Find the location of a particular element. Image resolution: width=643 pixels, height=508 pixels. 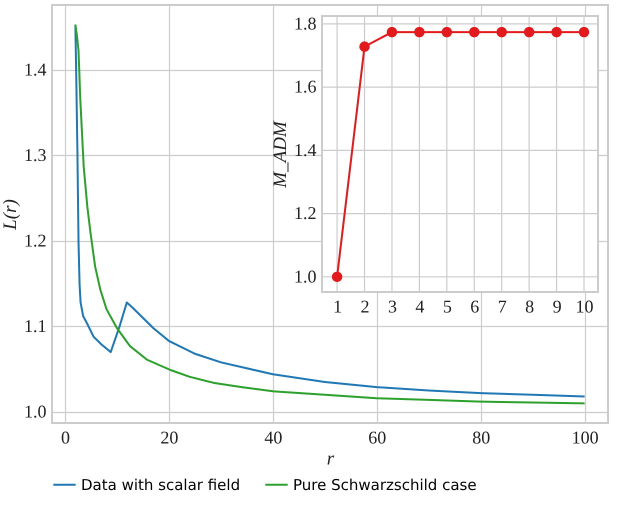

y-tick-label: 1.8 is located at coordinates (305, 23).